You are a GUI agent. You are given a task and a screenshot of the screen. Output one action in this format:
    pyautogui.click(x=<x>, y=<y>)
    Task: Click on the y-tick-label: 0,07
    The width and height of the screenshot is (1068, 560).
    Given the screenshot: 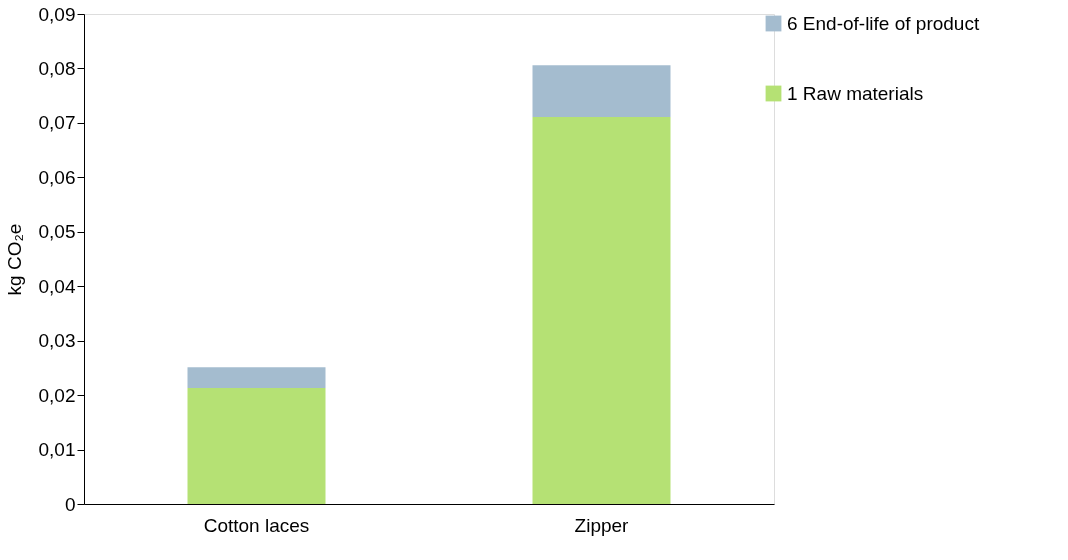 What is the action you would take?
    pyautogui.click(x=57, y=123)
    